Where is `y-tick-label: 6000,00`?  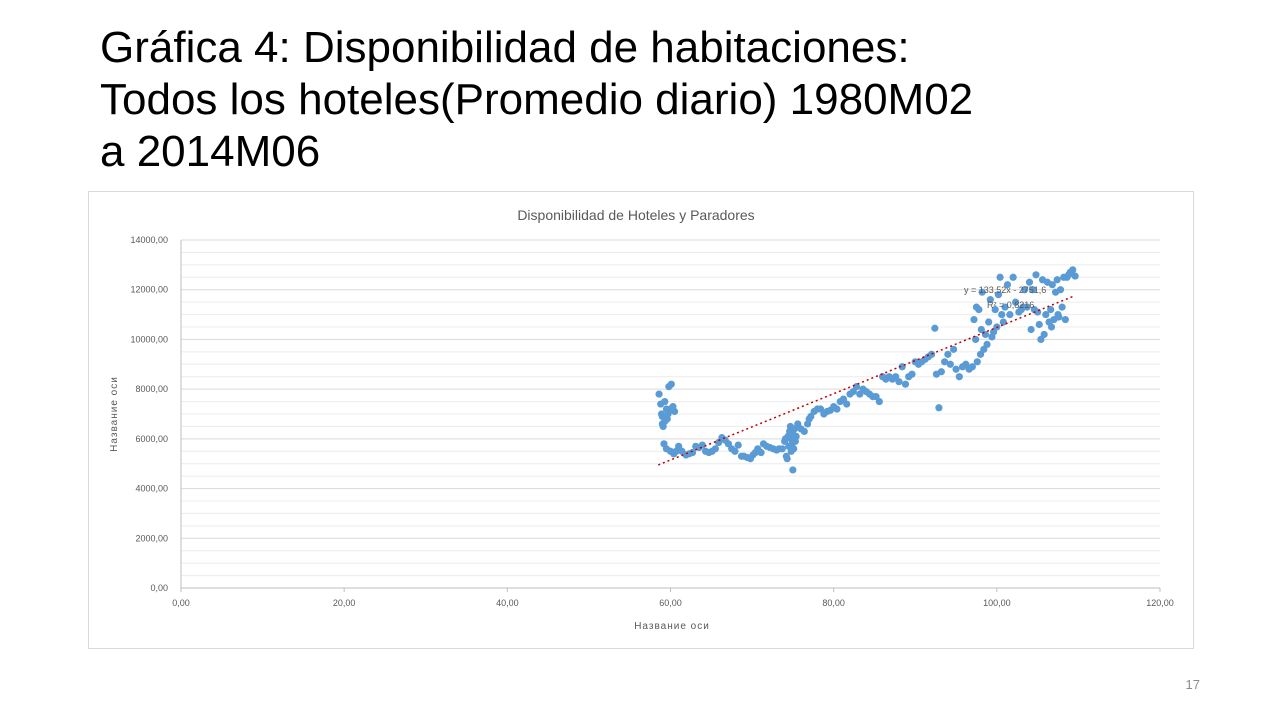
y-tick-label: 6000,00 is located at coordinates (151, 439).